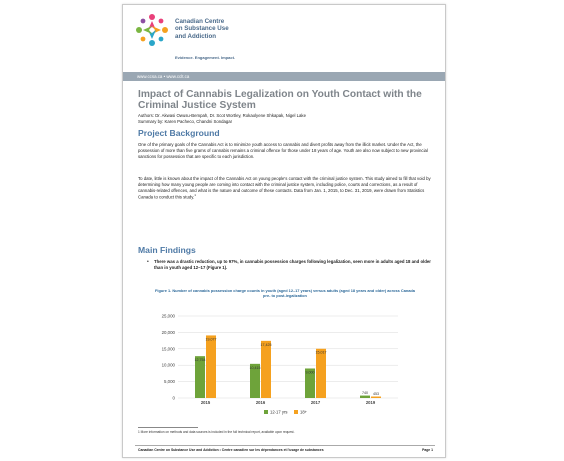 The width and height of the screenshot is (564, 461). I want to click on x-tick-label: 2019, so click(371, 402).